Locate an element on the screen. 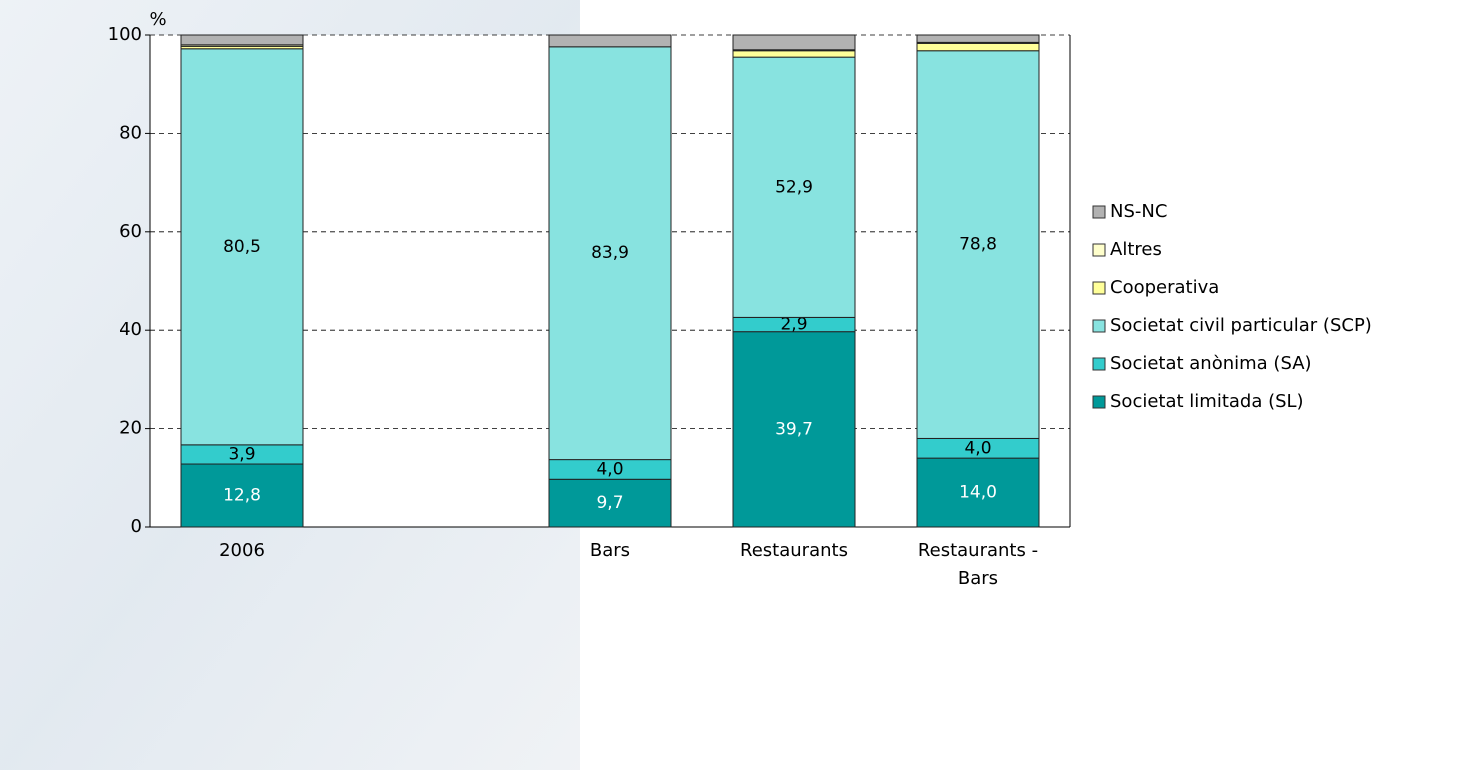 The height and width of the screenshot is (770, 1457). legend-label: Cooperativa is located at coordinates (1164, 287).